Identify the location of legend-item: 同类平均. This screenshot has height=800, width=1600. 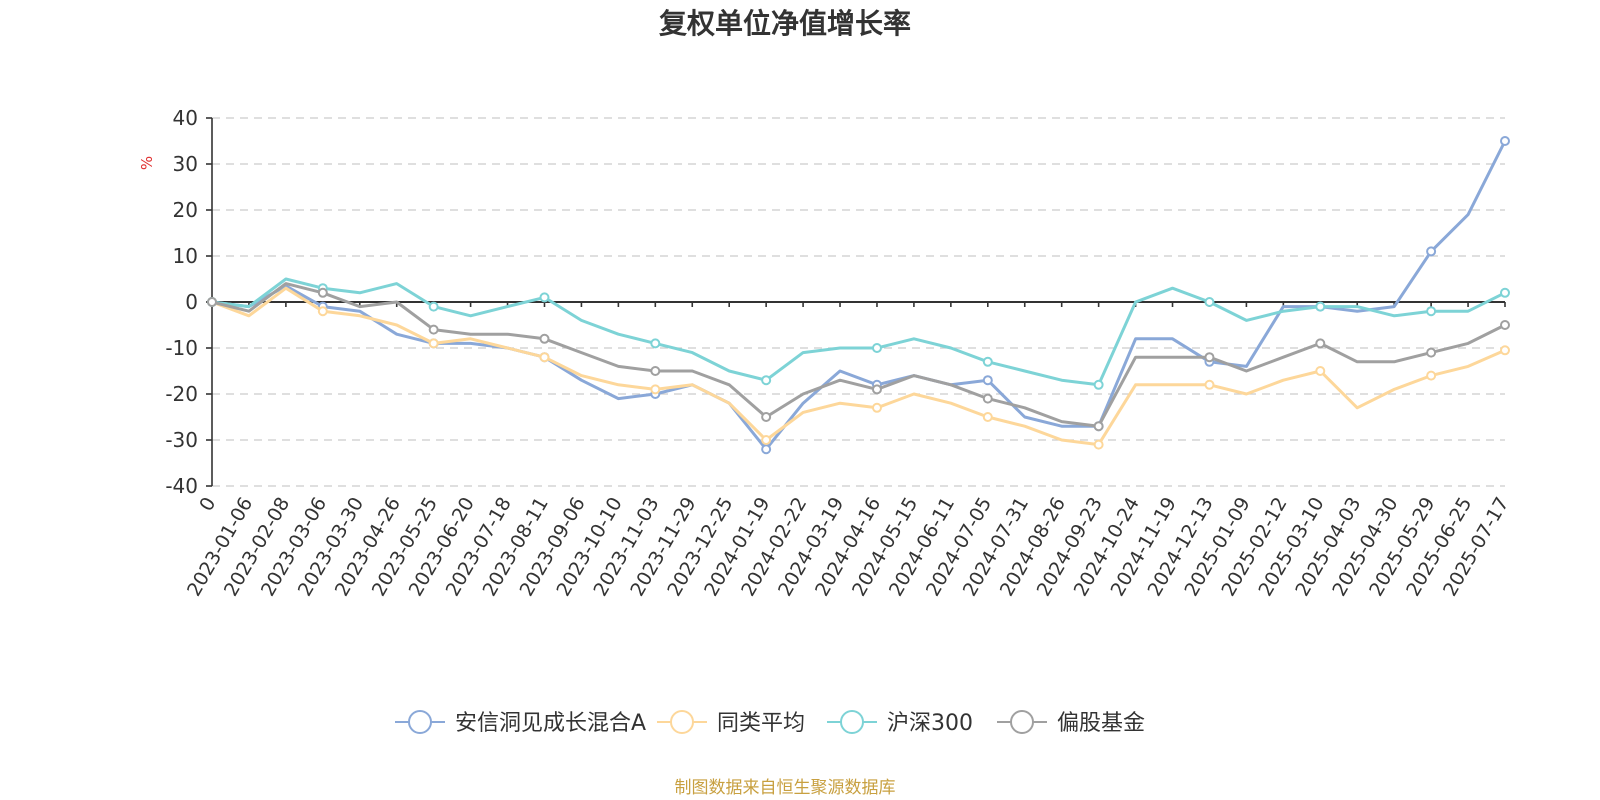
(731, 723).